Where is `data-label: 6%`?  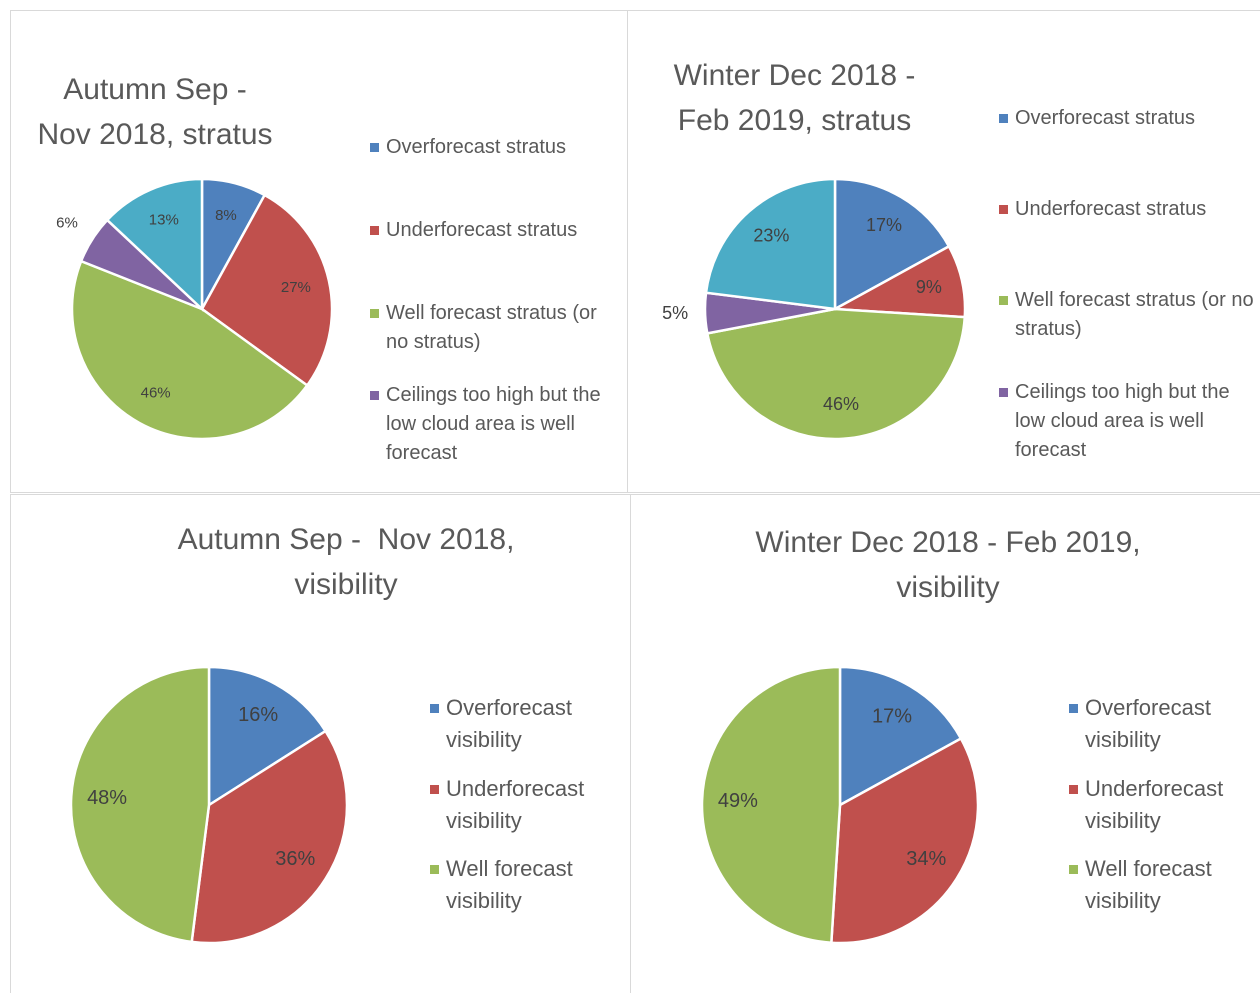
data-label: 6% is located at coordinates (67, 222).